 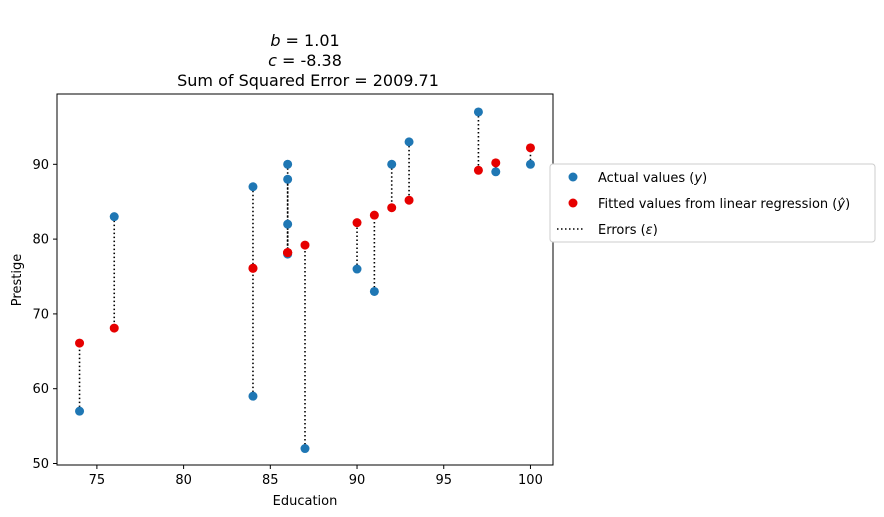 What do you see at coordinates (443, 480) in the screenshot?
I see `x-tick-label: 95` at bounding box center [443, 480].